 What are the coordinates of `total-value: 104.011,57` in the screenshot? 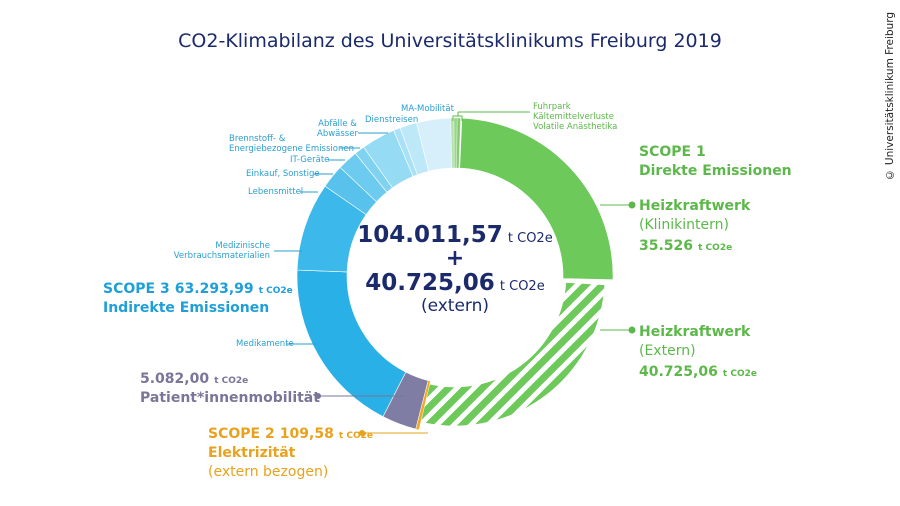 It's located at (430, 235).